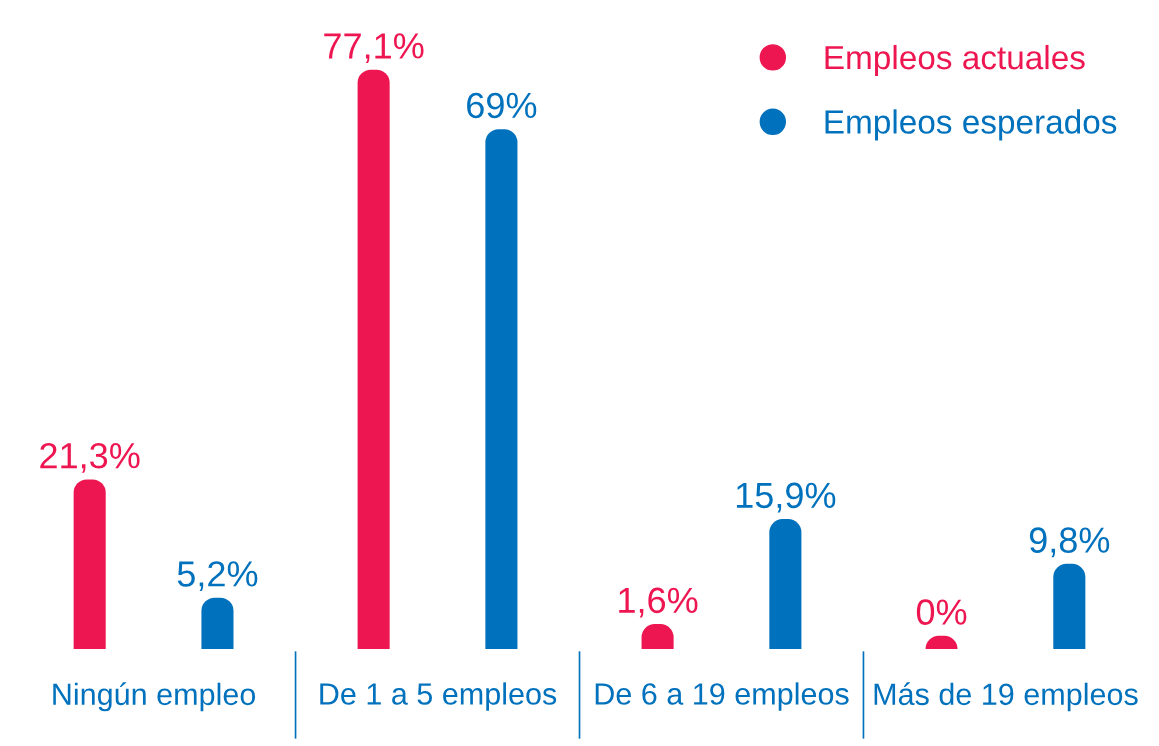  I want to click on x-tick-label: Más de 19 empleos, so click(1006, 697).